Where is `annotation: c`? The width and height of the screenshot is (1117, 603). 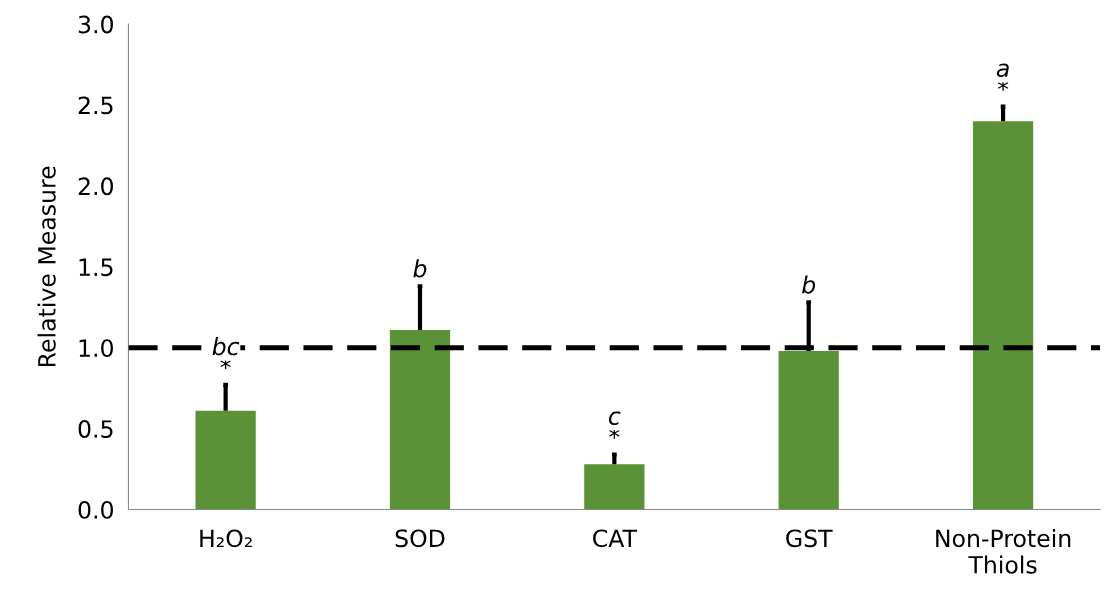
annotation: c is located at coordinates (614, 418).